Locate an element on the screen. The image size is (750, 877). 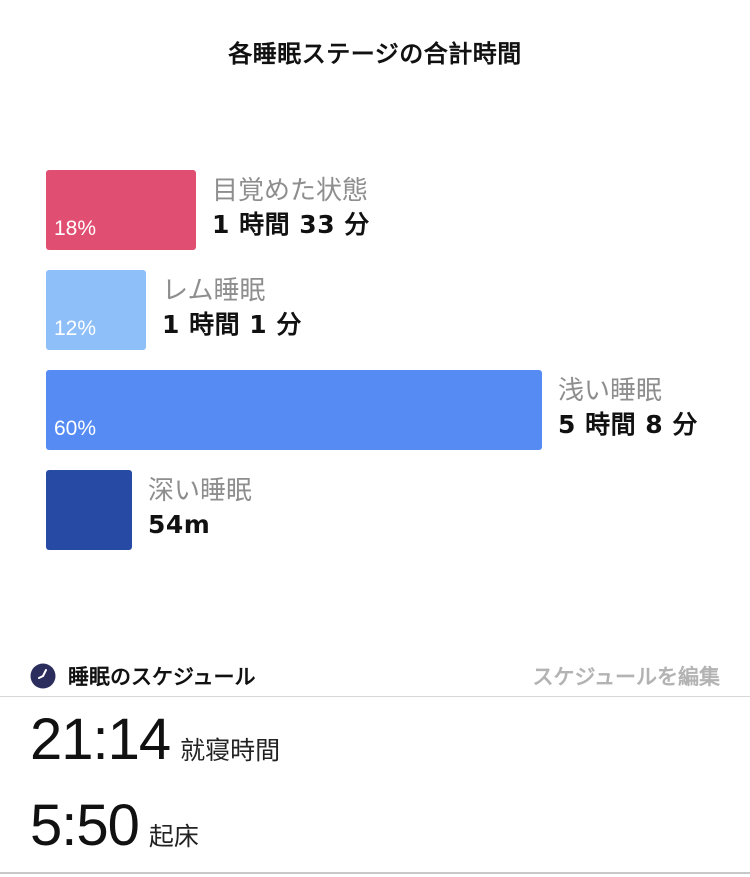
stage-label: 深い睡眠 is located at coordinates (200, 491).